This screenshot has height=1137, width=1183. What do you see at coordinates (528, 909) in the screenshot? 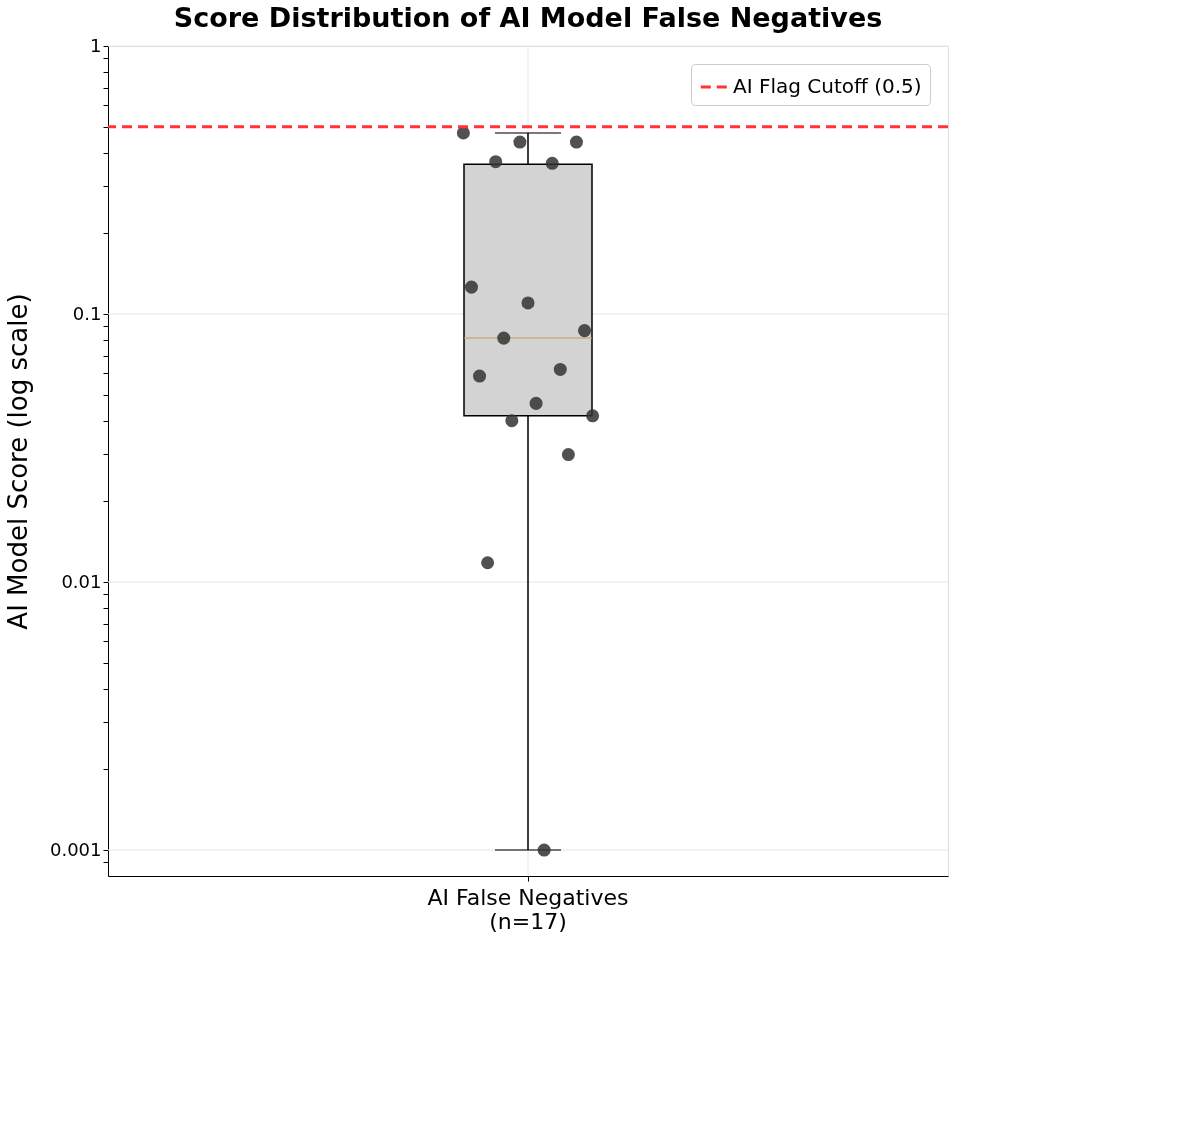
I see `x-tick-label: AI False Negatives (n=17)` at bounding box center [528, 909].